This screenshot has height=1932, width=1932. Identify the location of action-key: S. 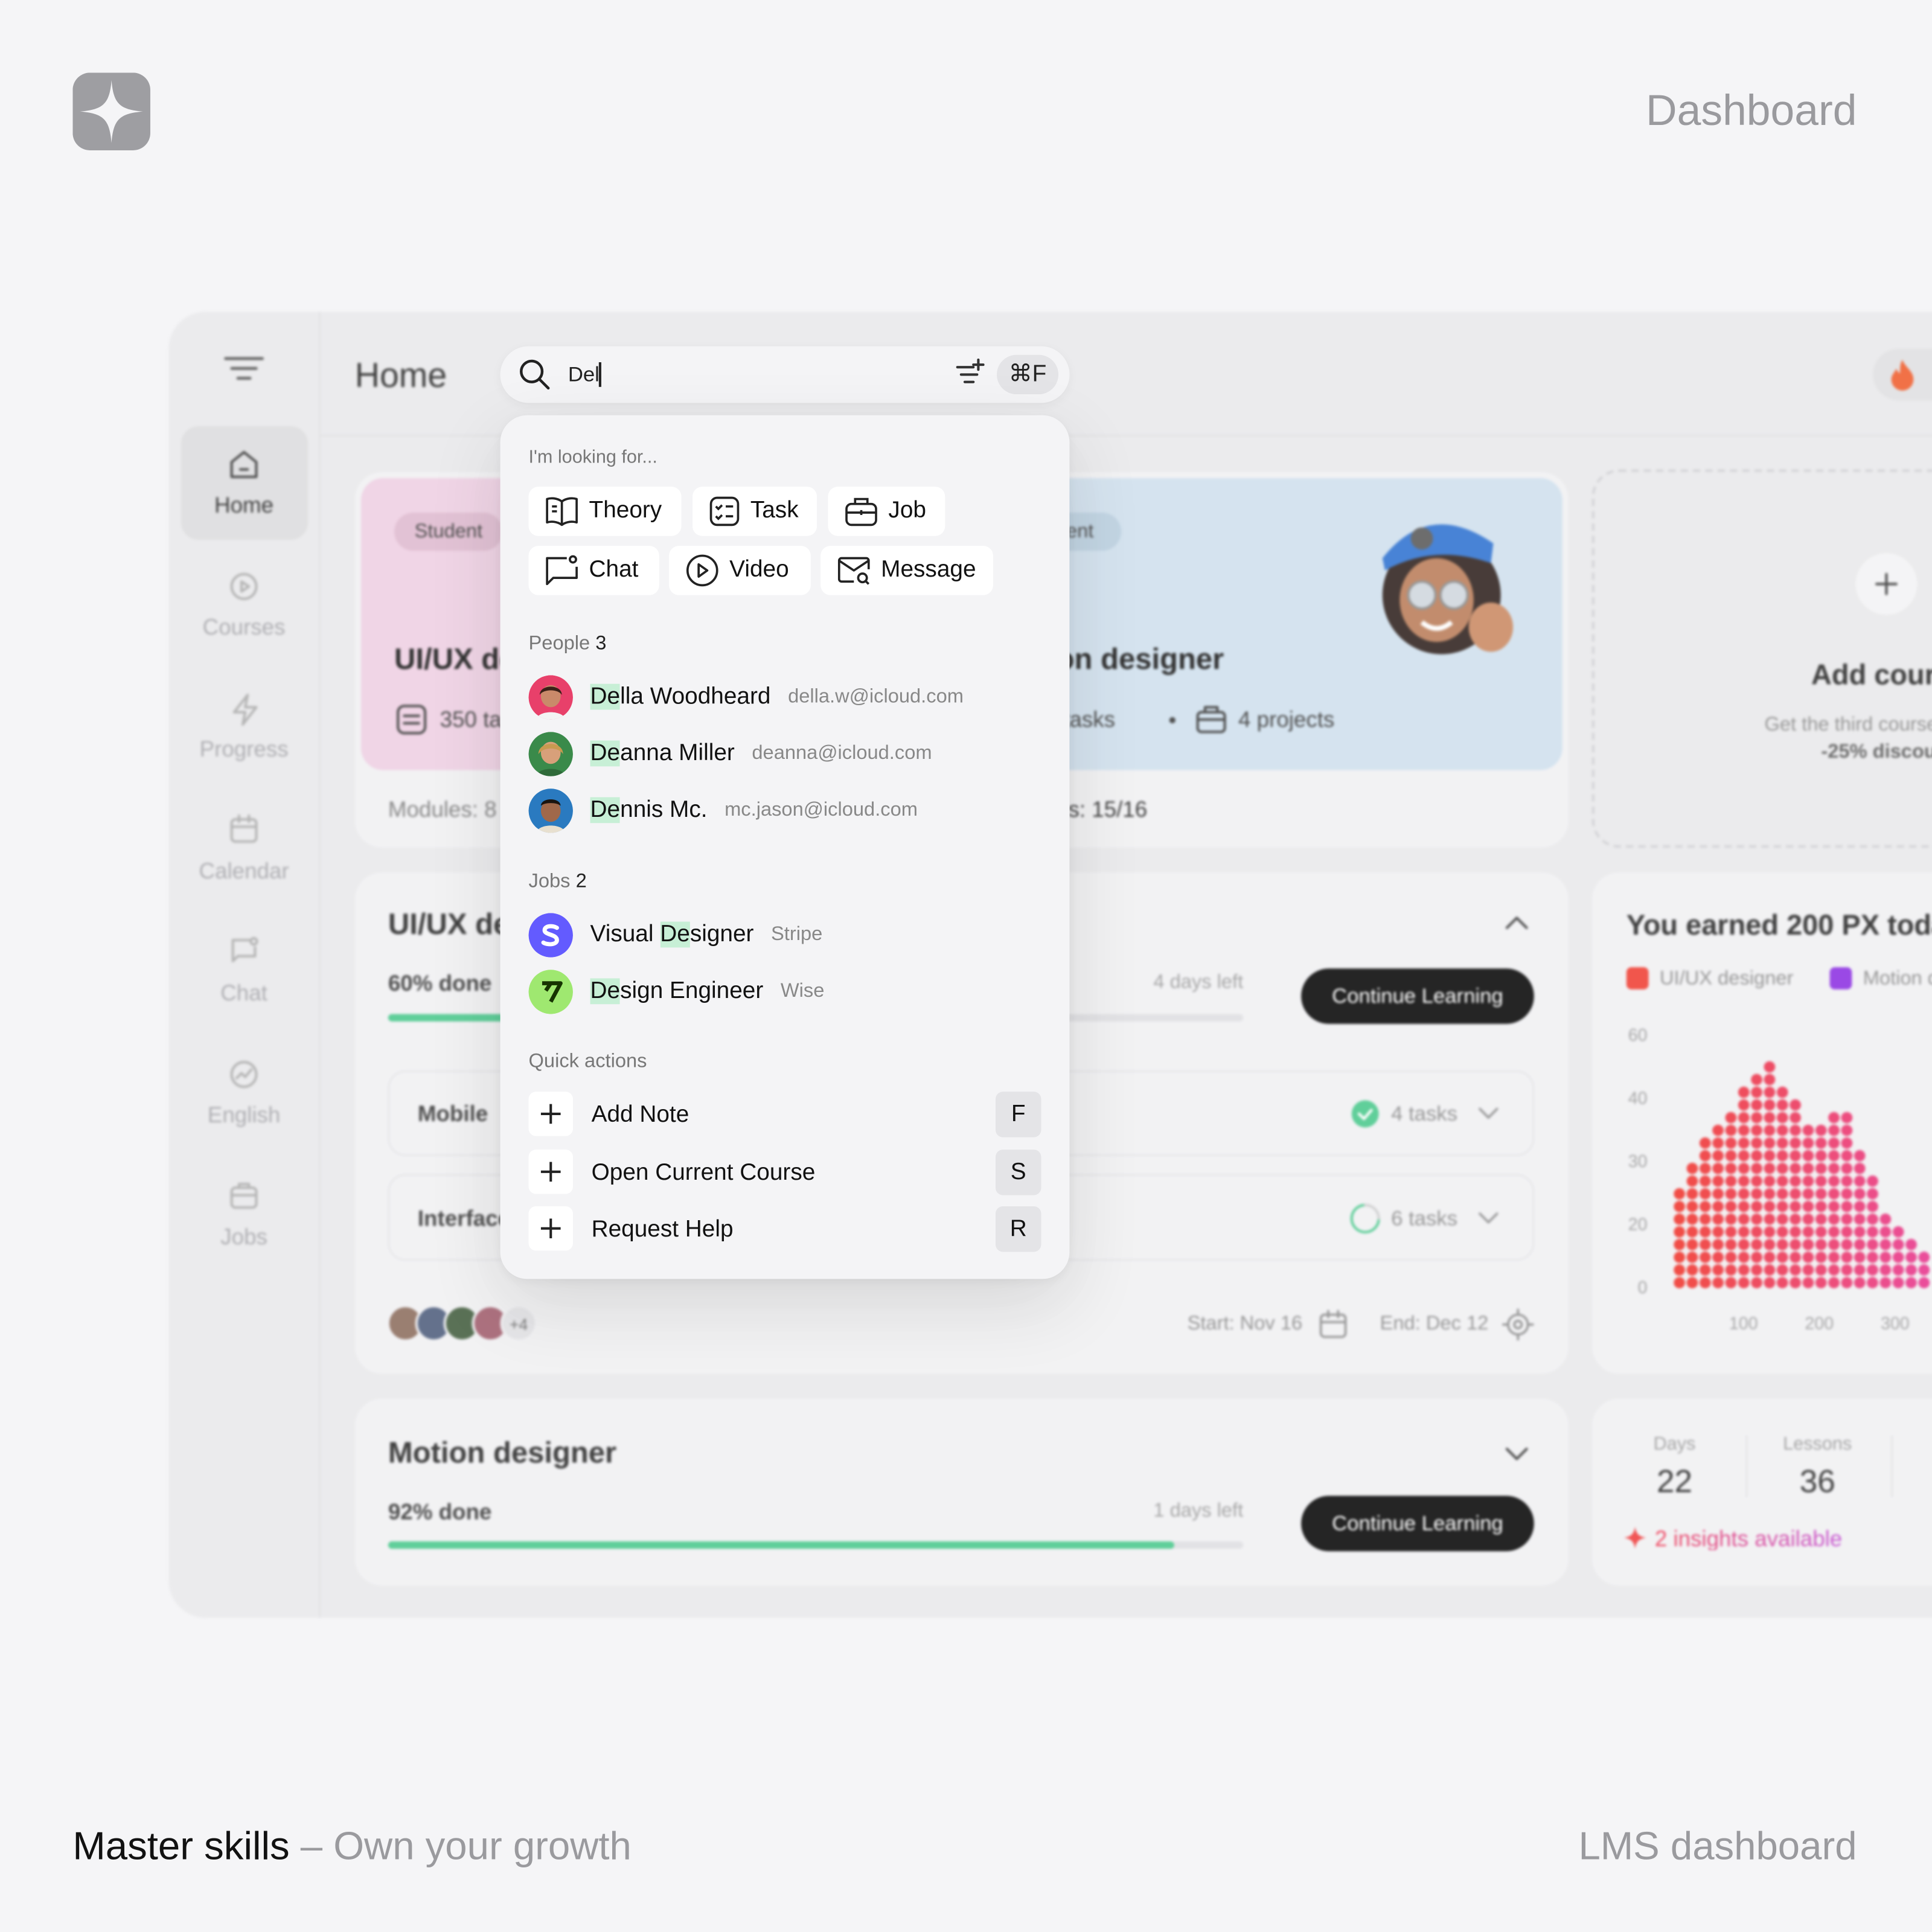
(1018, 1172).